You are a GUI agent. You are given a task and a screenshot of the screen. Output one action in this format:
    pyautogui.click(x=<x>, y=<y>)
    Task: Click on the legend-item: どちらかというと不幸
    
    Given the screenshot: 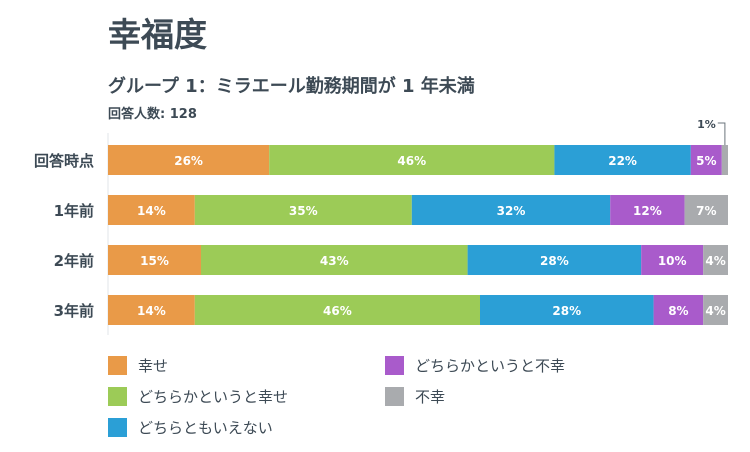 What is the action you would take?
    pyautogui.click(x=475, y=365)
    